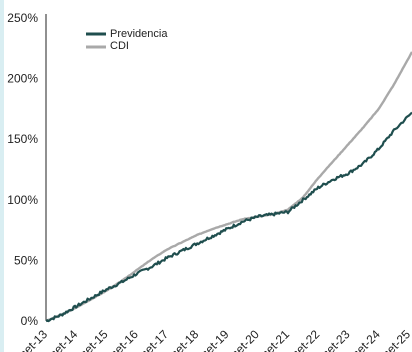  I want to click on y-tick-label: 200%, so click(22, 79).